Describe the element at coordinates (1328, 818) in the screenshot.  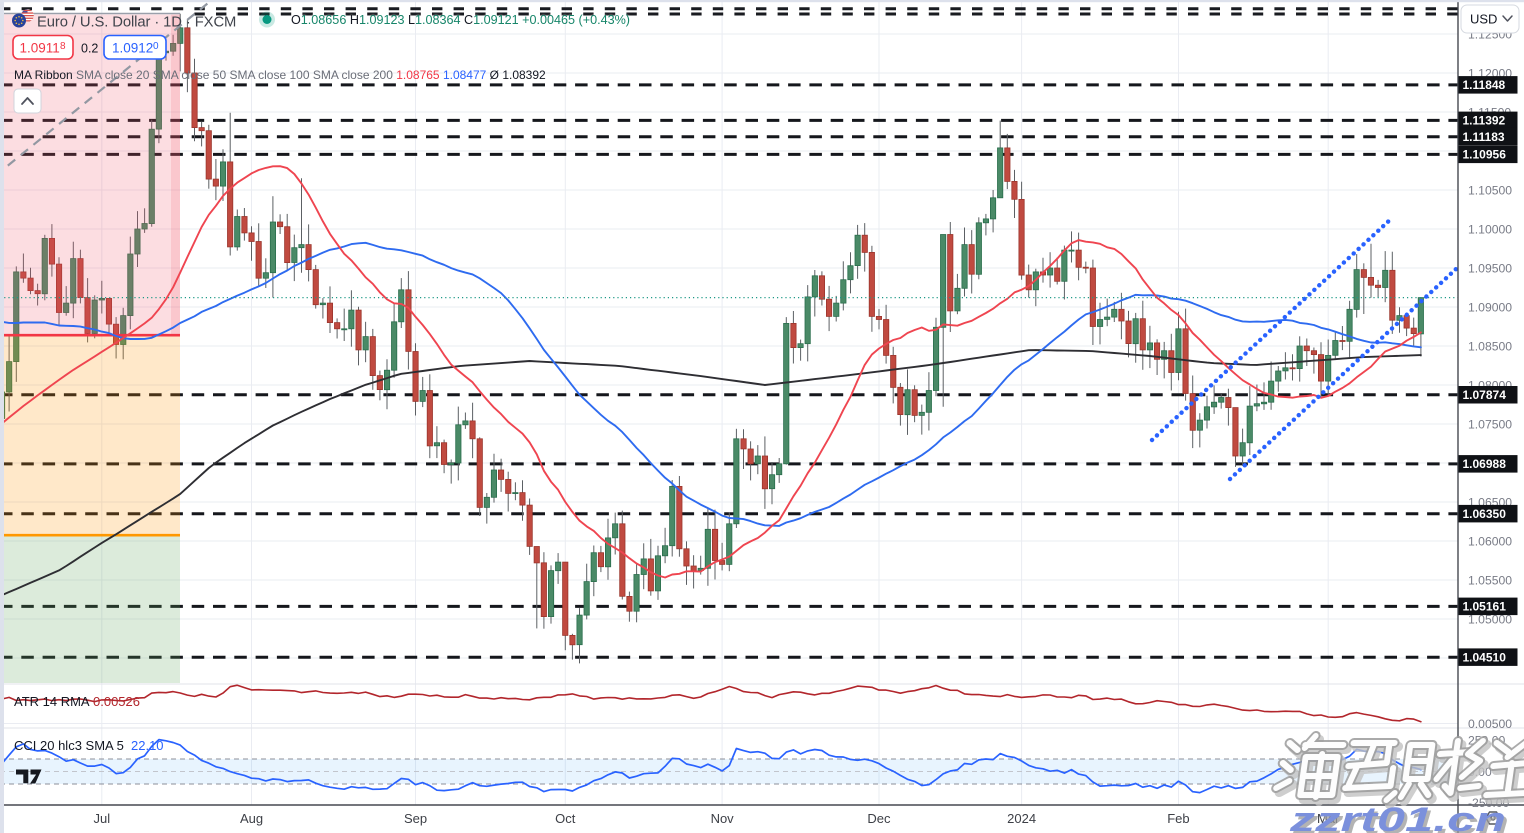
I see `svg-text: Mar` at that location.